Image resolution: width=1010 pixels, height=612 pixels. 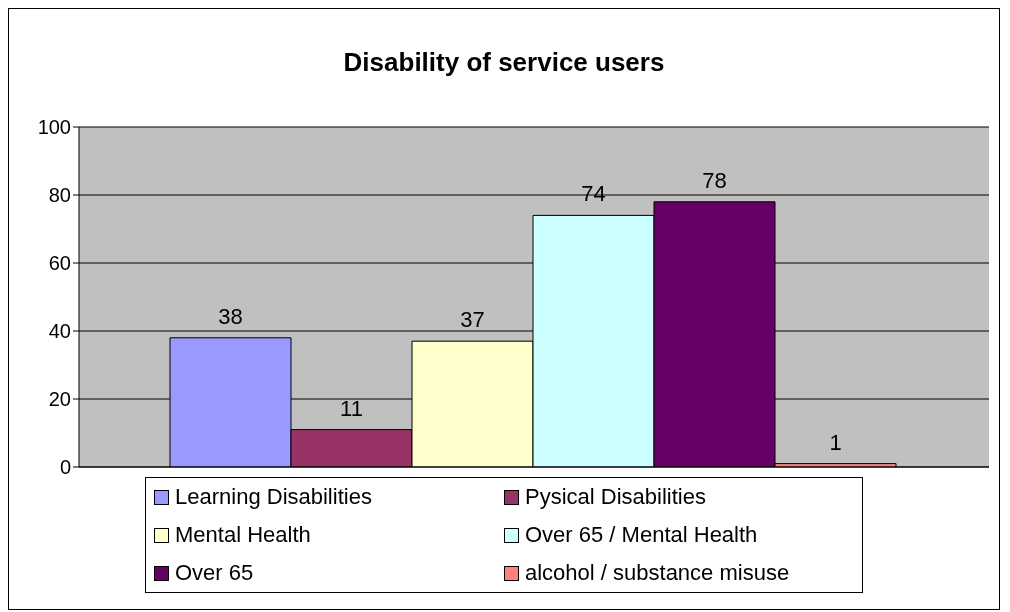 I want to click on y-tick-label: 20, so click(x=59, y=399).